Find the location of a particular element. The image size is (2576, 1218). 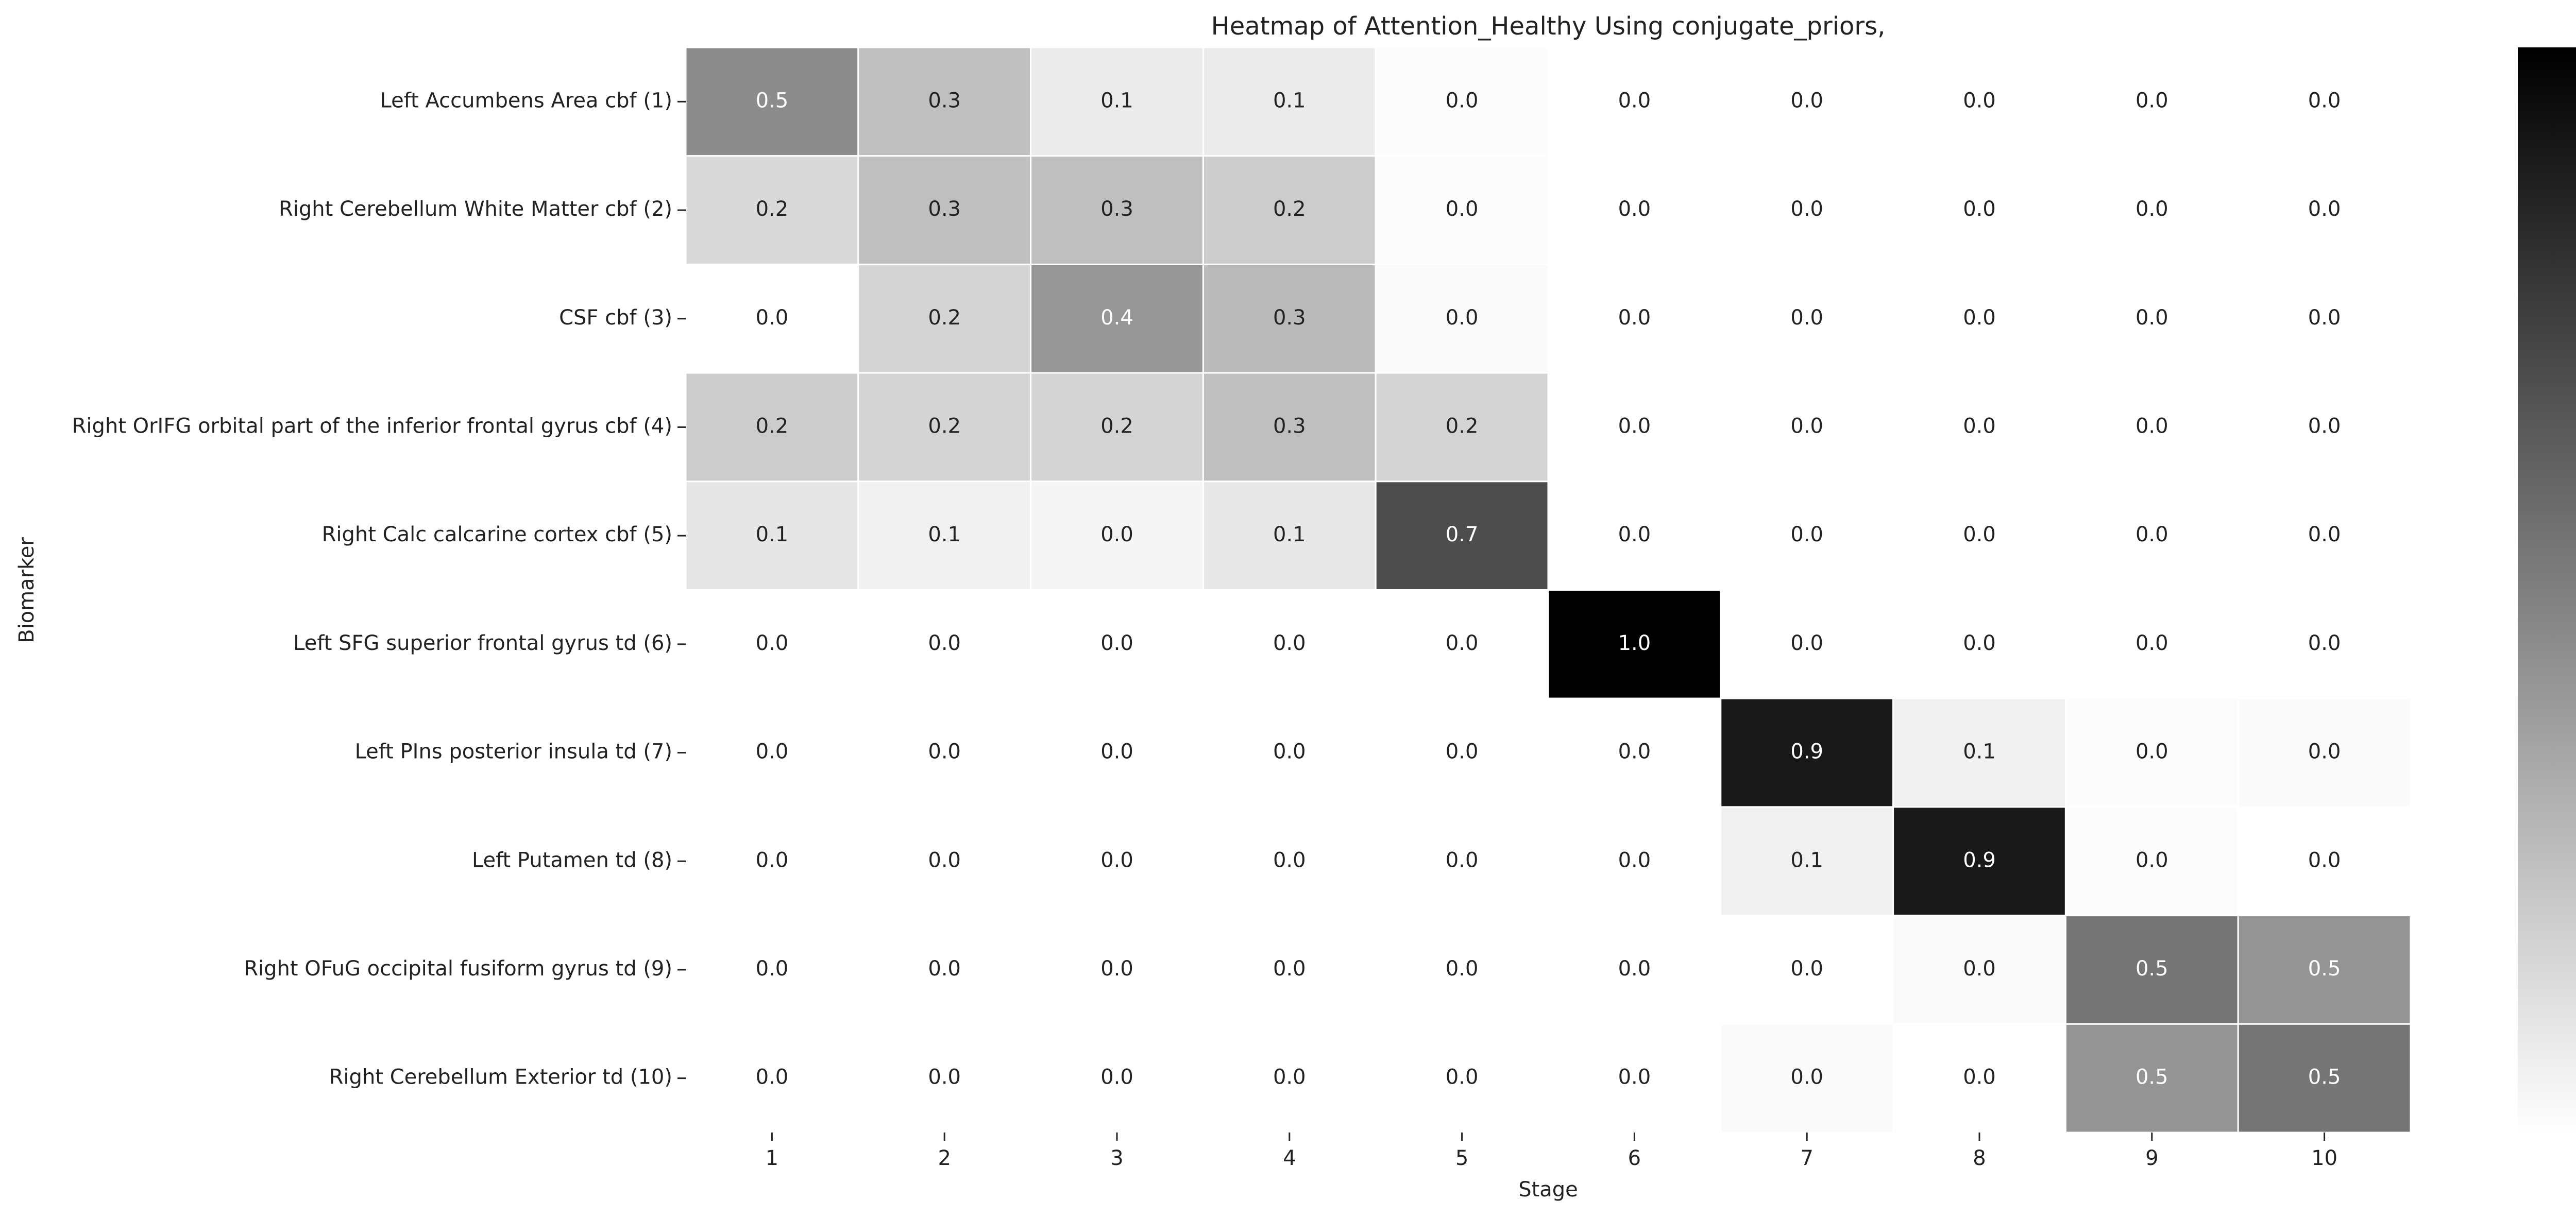

x-tick-label: 3 is located at coordinates (1116, 1158).